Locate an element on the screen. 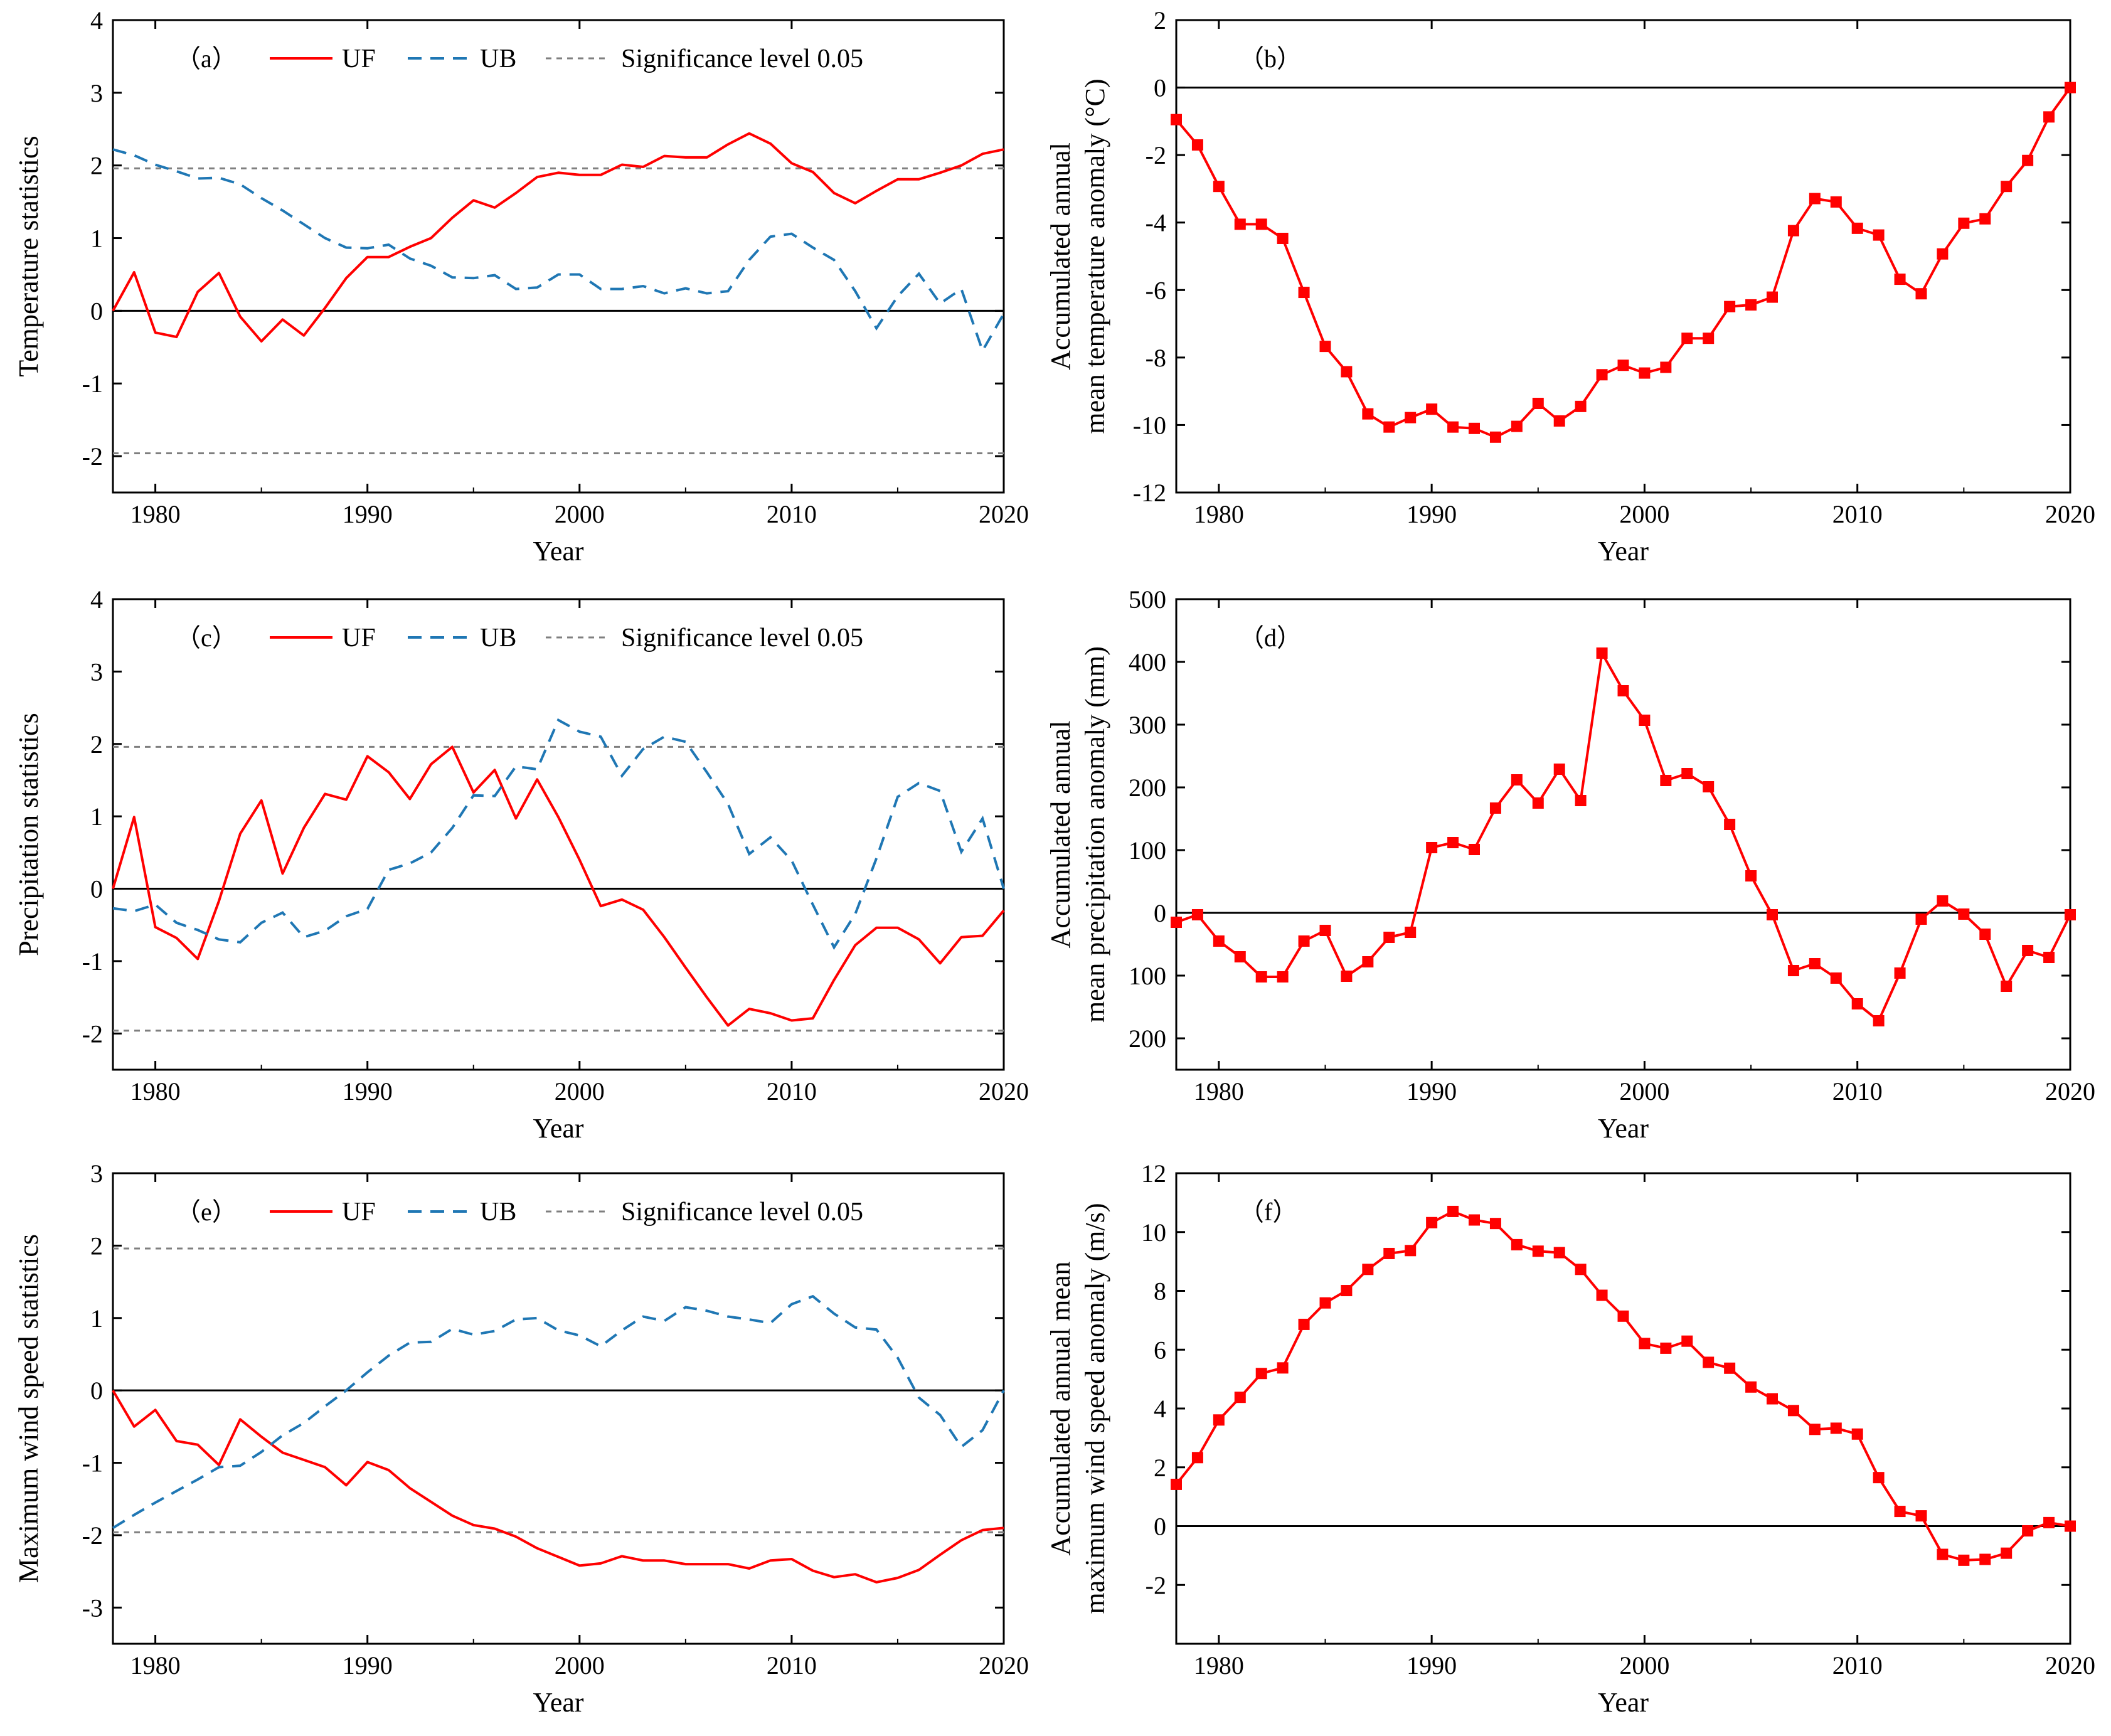  y-tick-label: 0 is located at coordinates (96, 1391).